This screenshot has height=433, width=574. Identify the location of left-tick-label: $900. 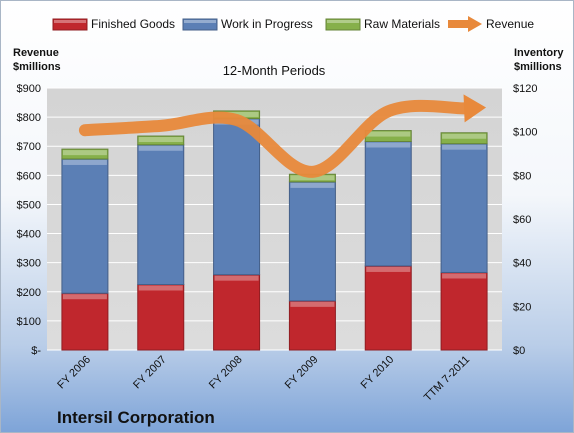
(29, 89).